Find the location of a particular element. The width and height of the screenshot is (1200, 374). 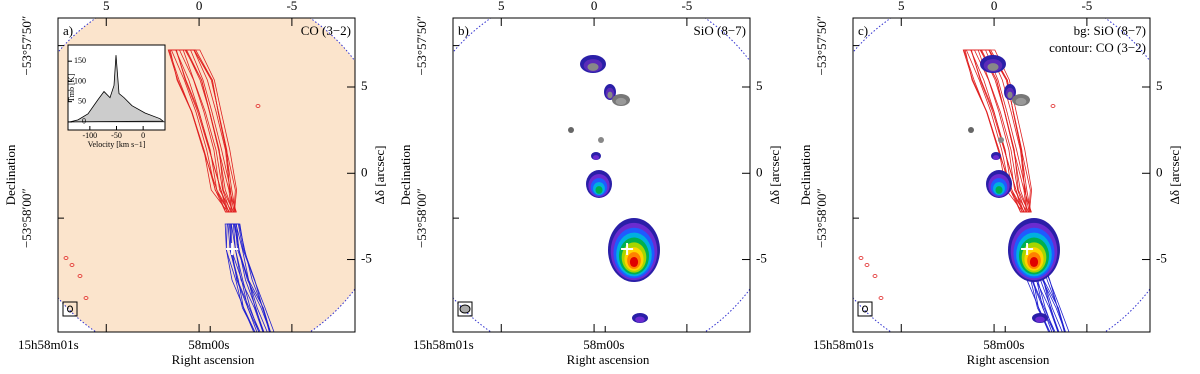

panel-title: bg: SiO (8−7) is located at coordinates (1110, 30).